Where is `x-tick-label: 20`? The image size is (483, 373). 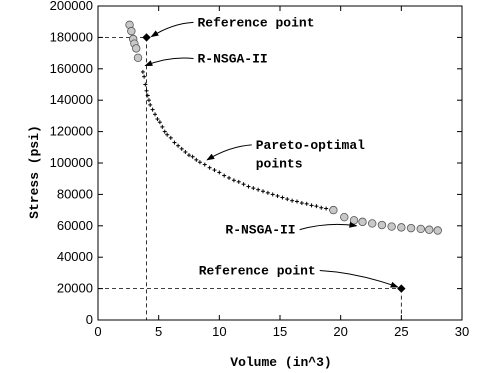
x-tick-label: 20 is located at coordinates (340, 331).